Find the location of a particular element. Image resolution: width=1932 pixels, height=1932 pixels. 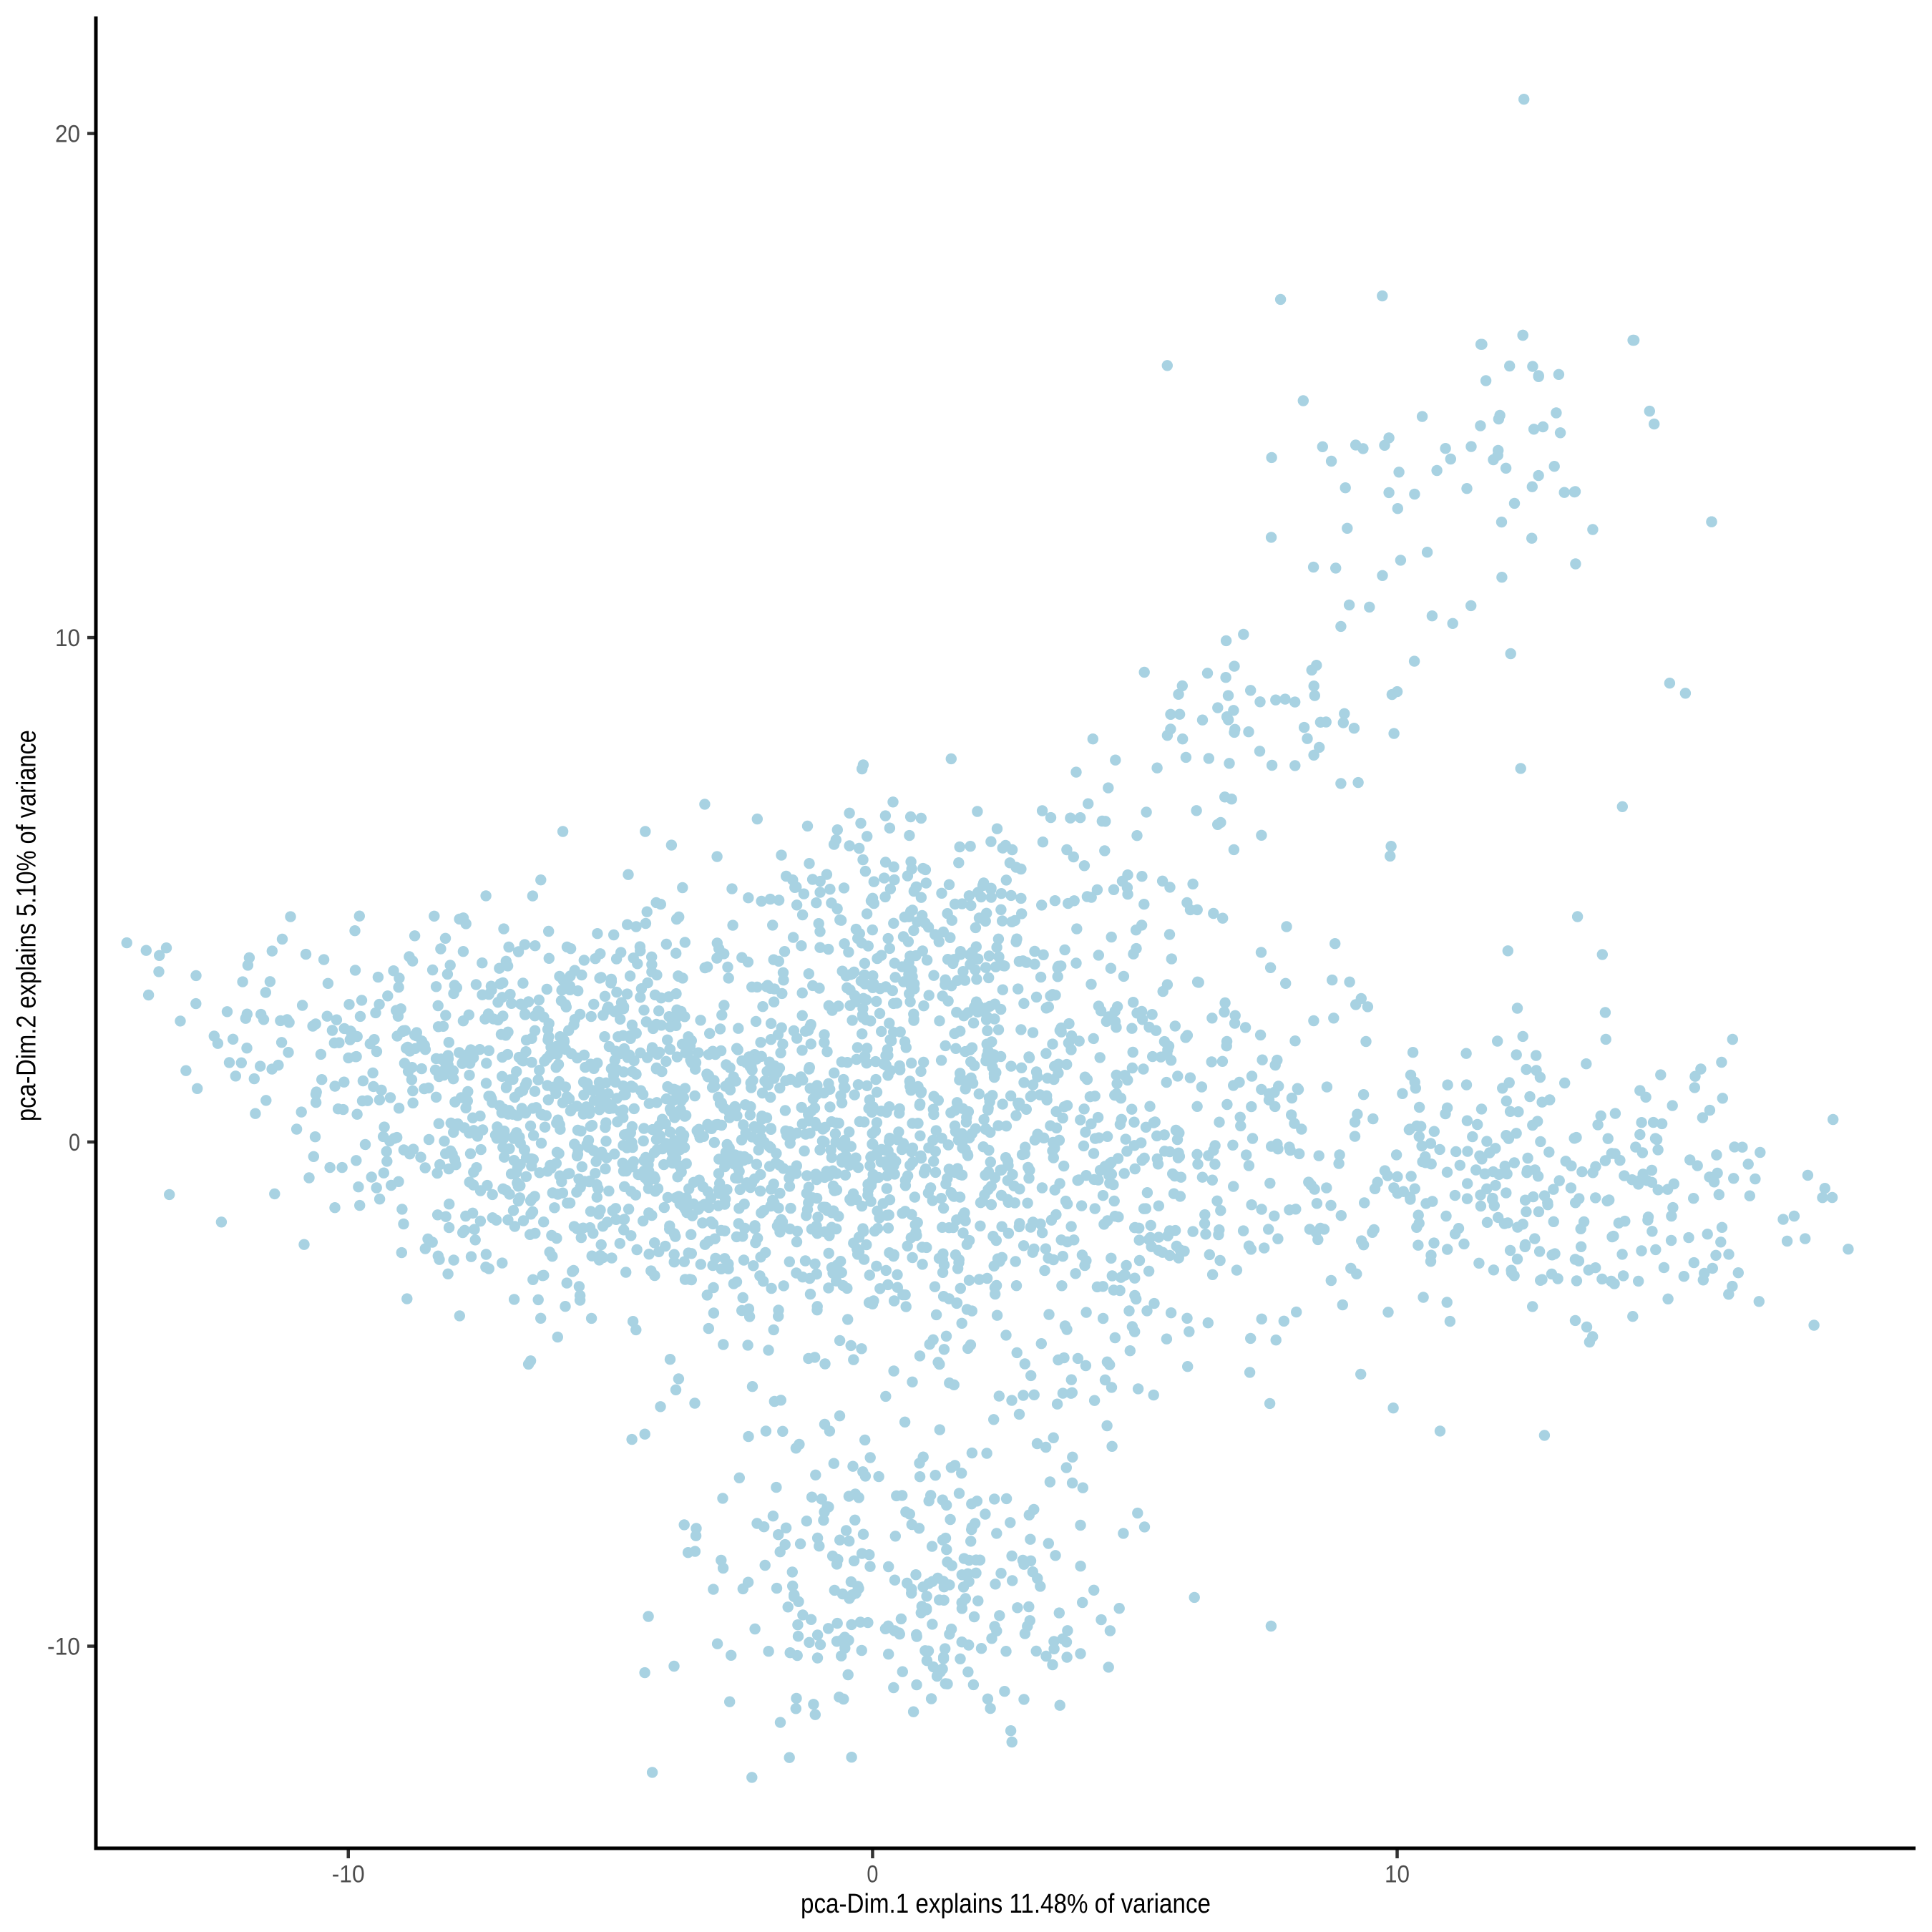

svg-text:pca-Dim.1 explains 11.48% of v: pca-Dim.1 explains 11.48% of variance is located at coordinates (1006, 1904).